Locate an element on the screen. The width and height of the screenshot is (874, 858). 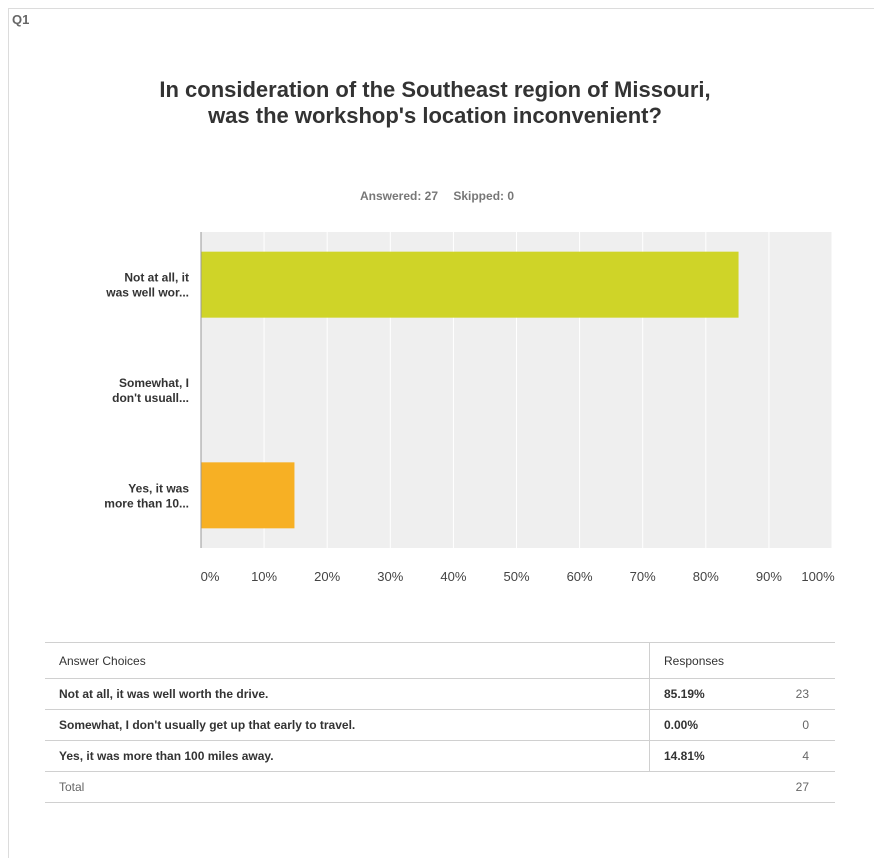
x-tick-label: 70% is located at coordinates (643, 576).